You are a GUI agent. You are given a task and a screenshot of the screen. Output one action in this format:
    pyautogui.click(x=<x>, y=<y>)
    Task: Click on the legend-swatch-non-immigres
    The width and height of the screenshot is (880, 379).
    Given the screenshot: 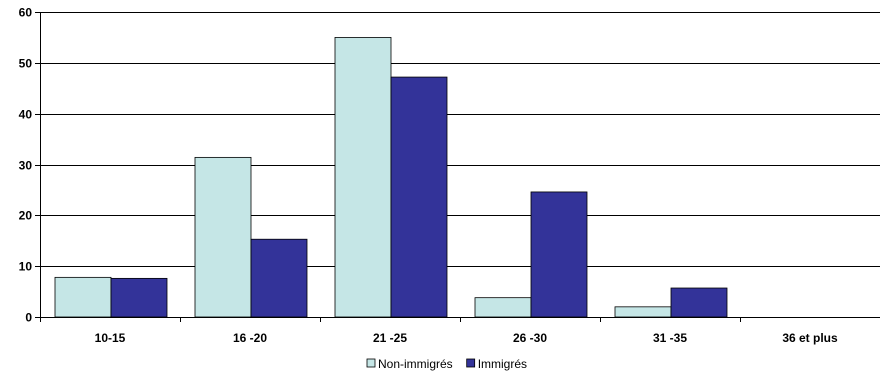 What is the action you would take?
    pyautogui.click(x=371, y=363)
    